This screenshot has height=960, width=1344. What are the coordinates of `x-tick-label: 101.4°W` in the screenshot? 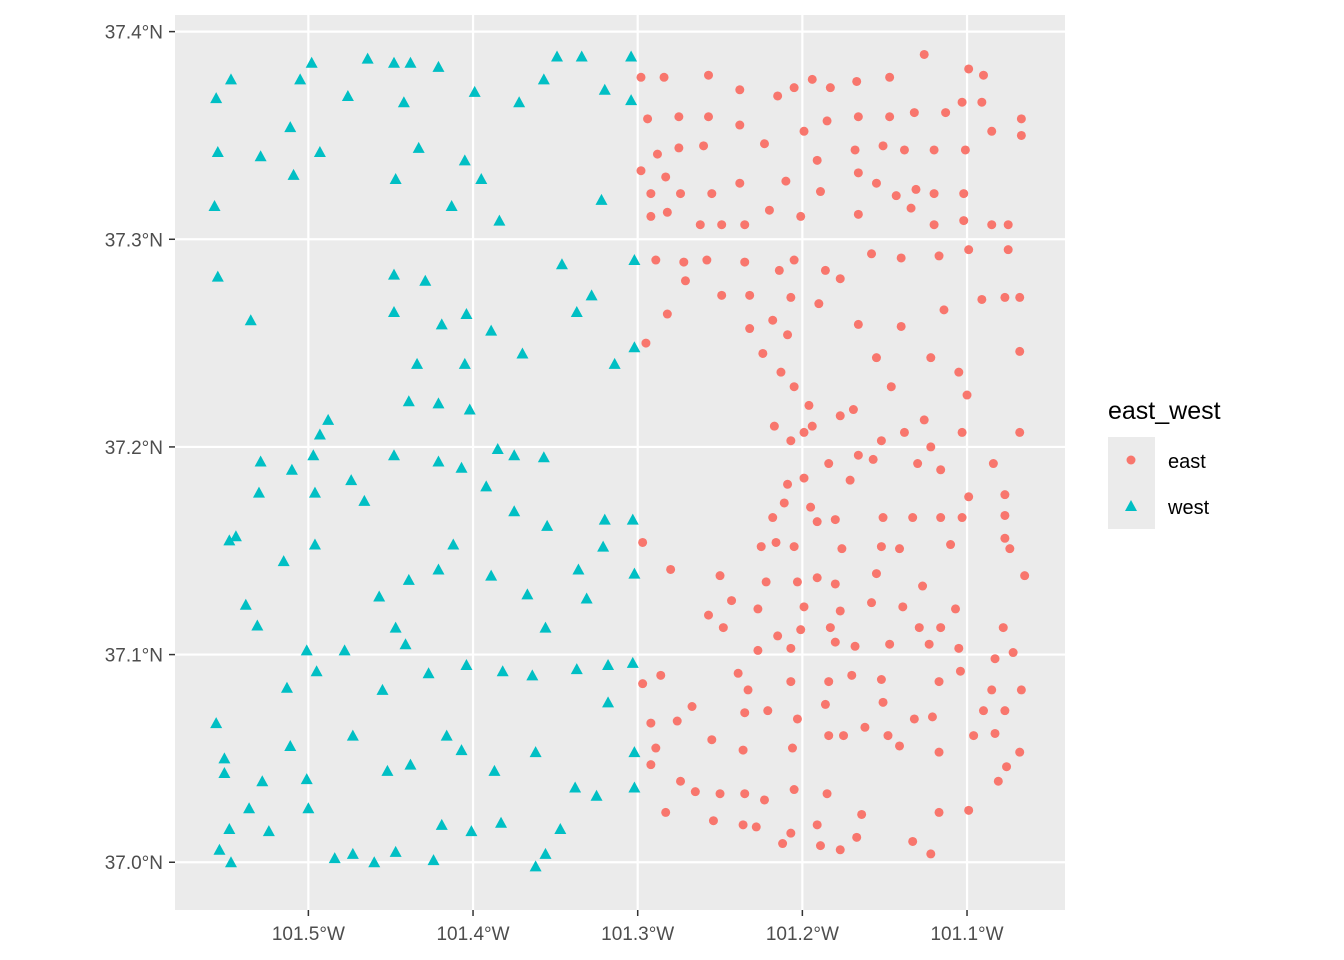 It's located at (472, 934).